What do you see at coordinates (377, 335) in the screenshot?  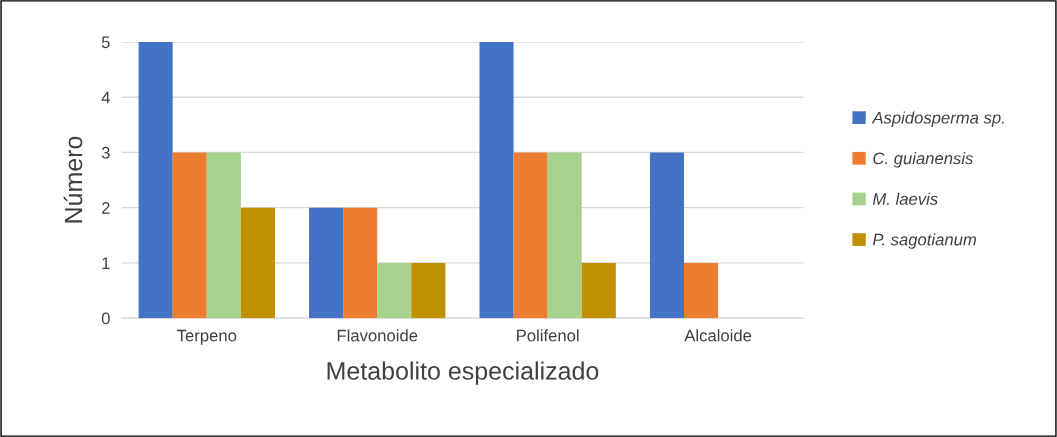 I see `x-tick-label: Flavonoide` at bounding box center [377, 335].